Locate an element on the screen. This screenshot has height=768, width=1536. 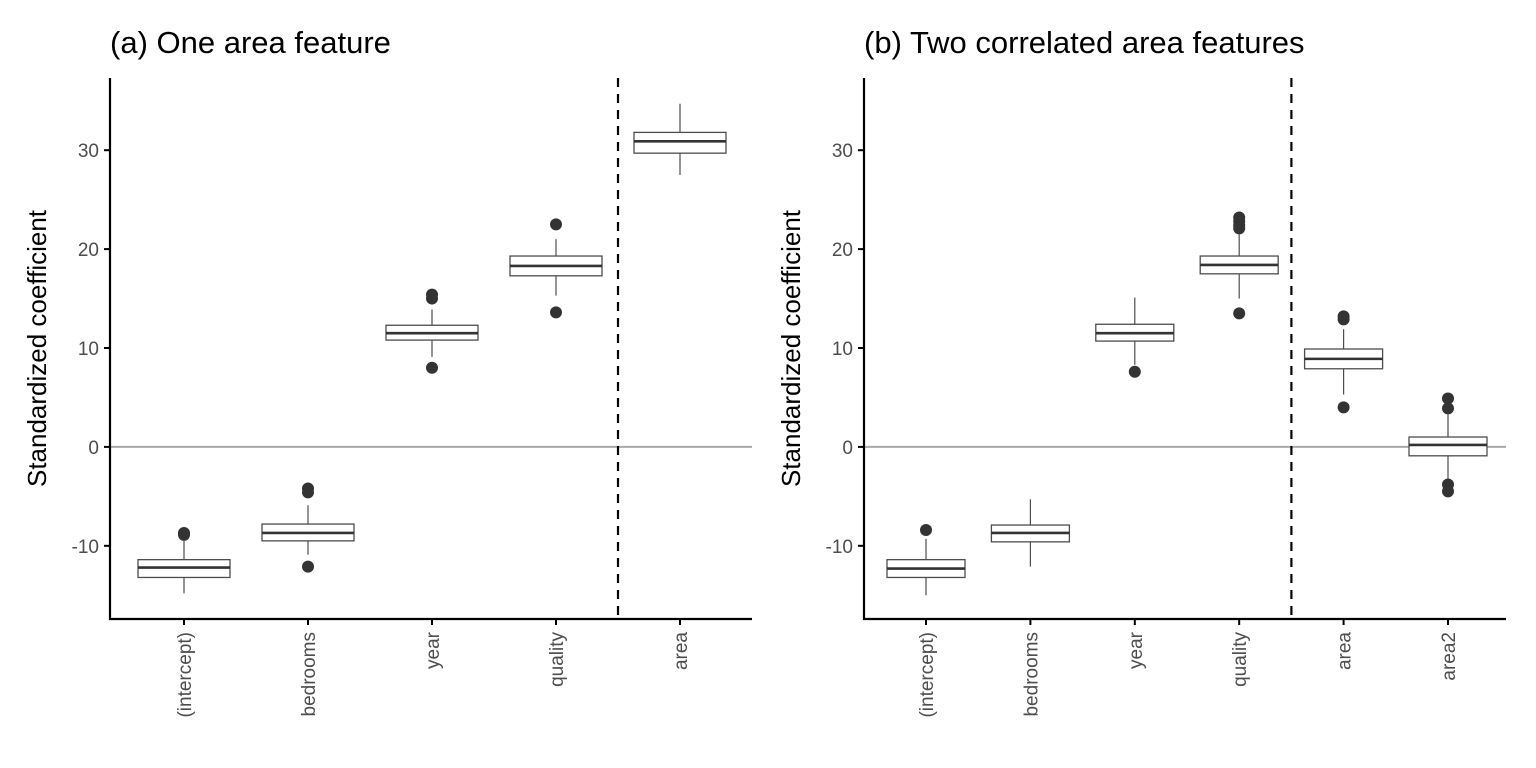
panel-a-title: (a) One area feature is located at coordinates (250, 42).